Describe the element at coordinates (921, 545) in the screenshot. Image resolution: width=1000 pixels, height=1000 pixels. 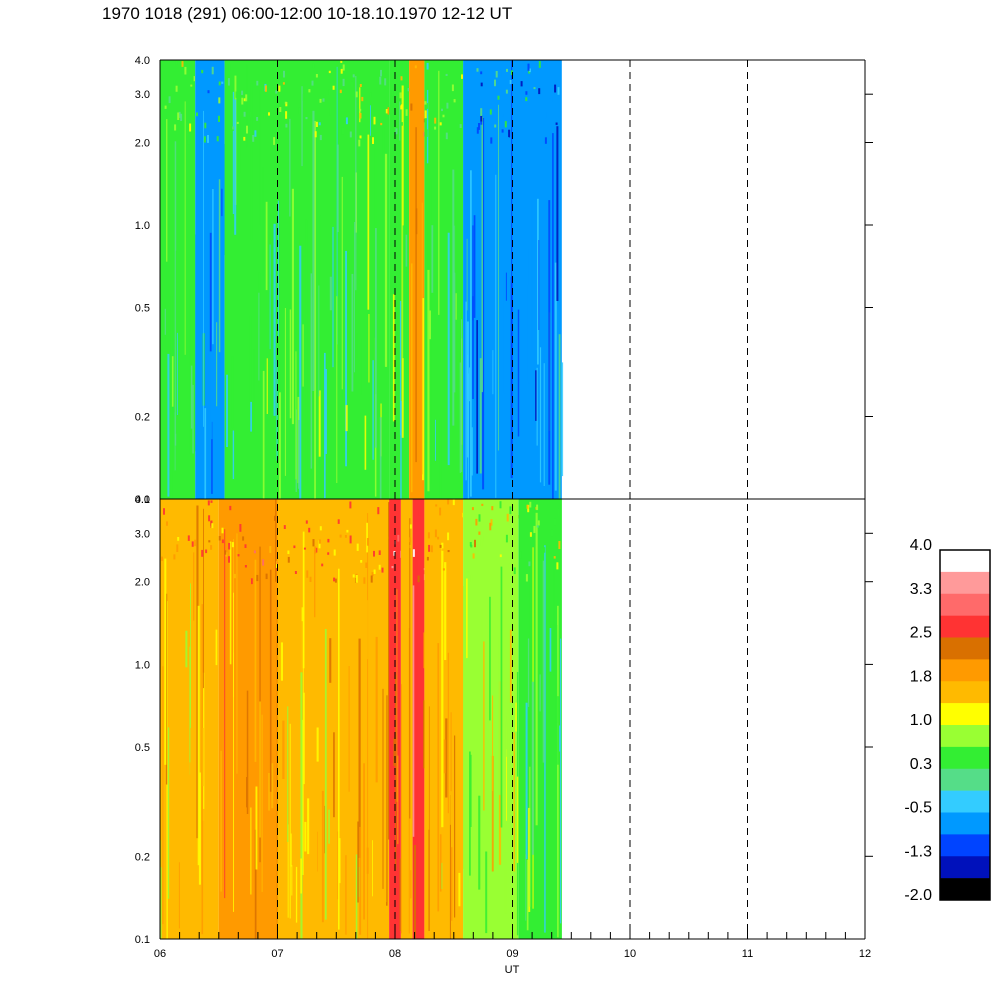
I see `colorbar-label: 4.0` at that location.